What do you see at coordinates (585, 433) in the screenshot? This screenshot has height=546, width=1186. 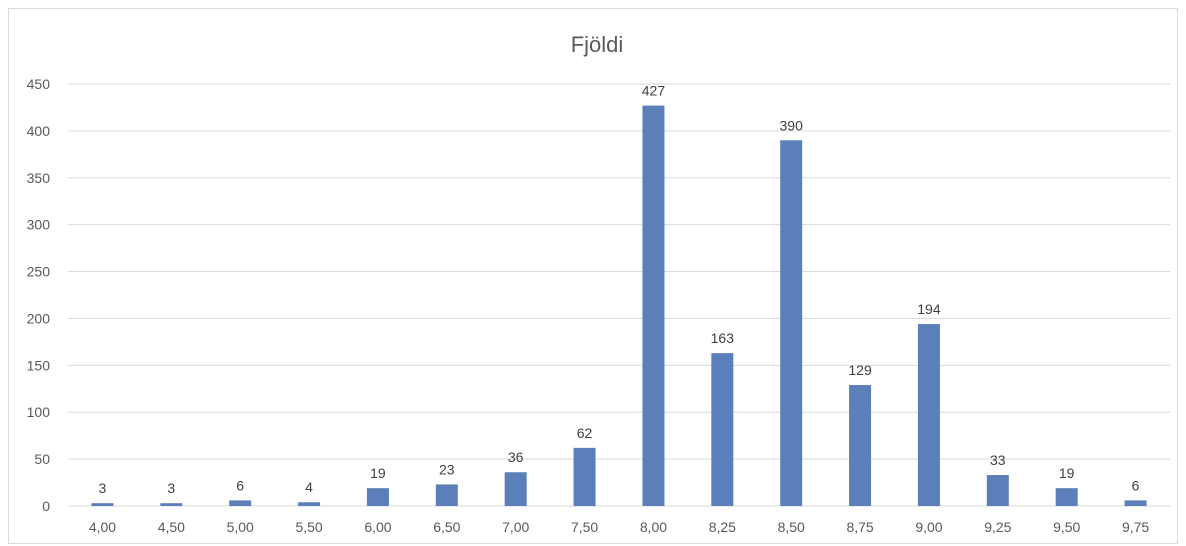 I see `data-label: 62` at bounding box center [585, 433].